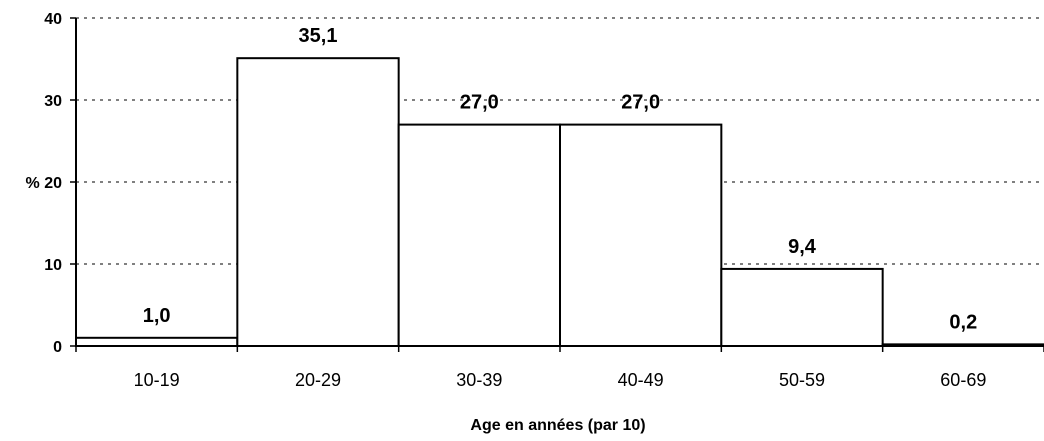 The height and width of the screenshot is (441, 1044). I want to click on x-tick-label: 50-59, so click(802, 380).